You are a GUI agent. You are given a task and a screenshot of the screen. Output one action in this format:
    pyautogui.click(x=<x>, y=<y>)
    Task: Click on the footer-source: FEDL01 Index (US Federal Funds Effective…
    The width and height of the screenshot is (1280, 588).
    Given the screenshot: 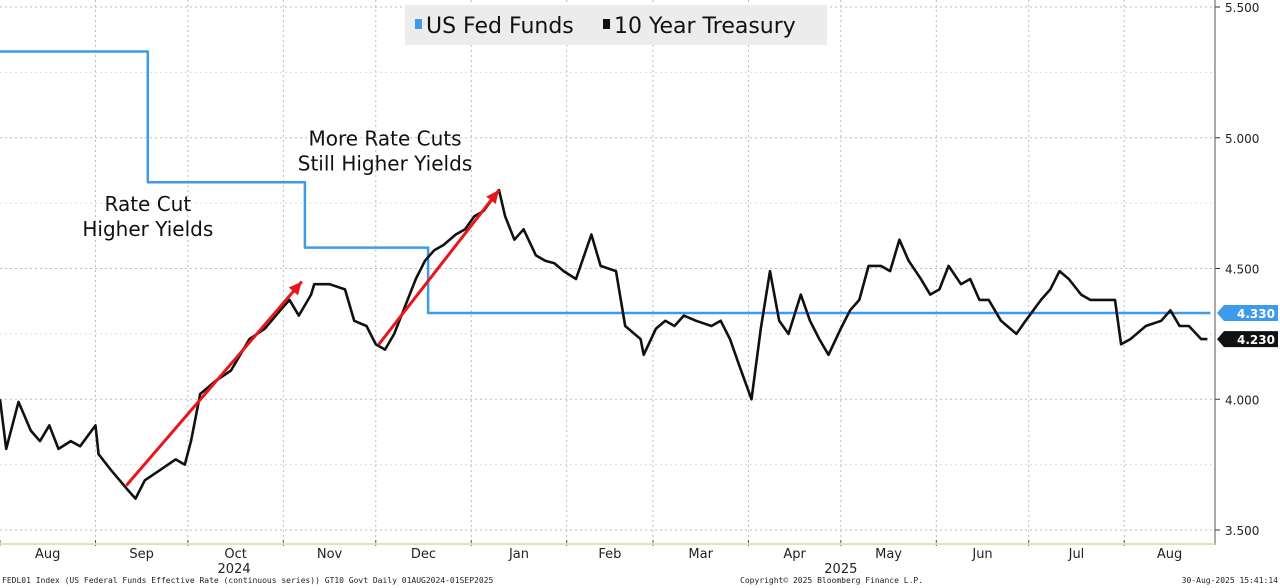 What is the action you would take?
    pyautogui.click(x=248, y=580)
    